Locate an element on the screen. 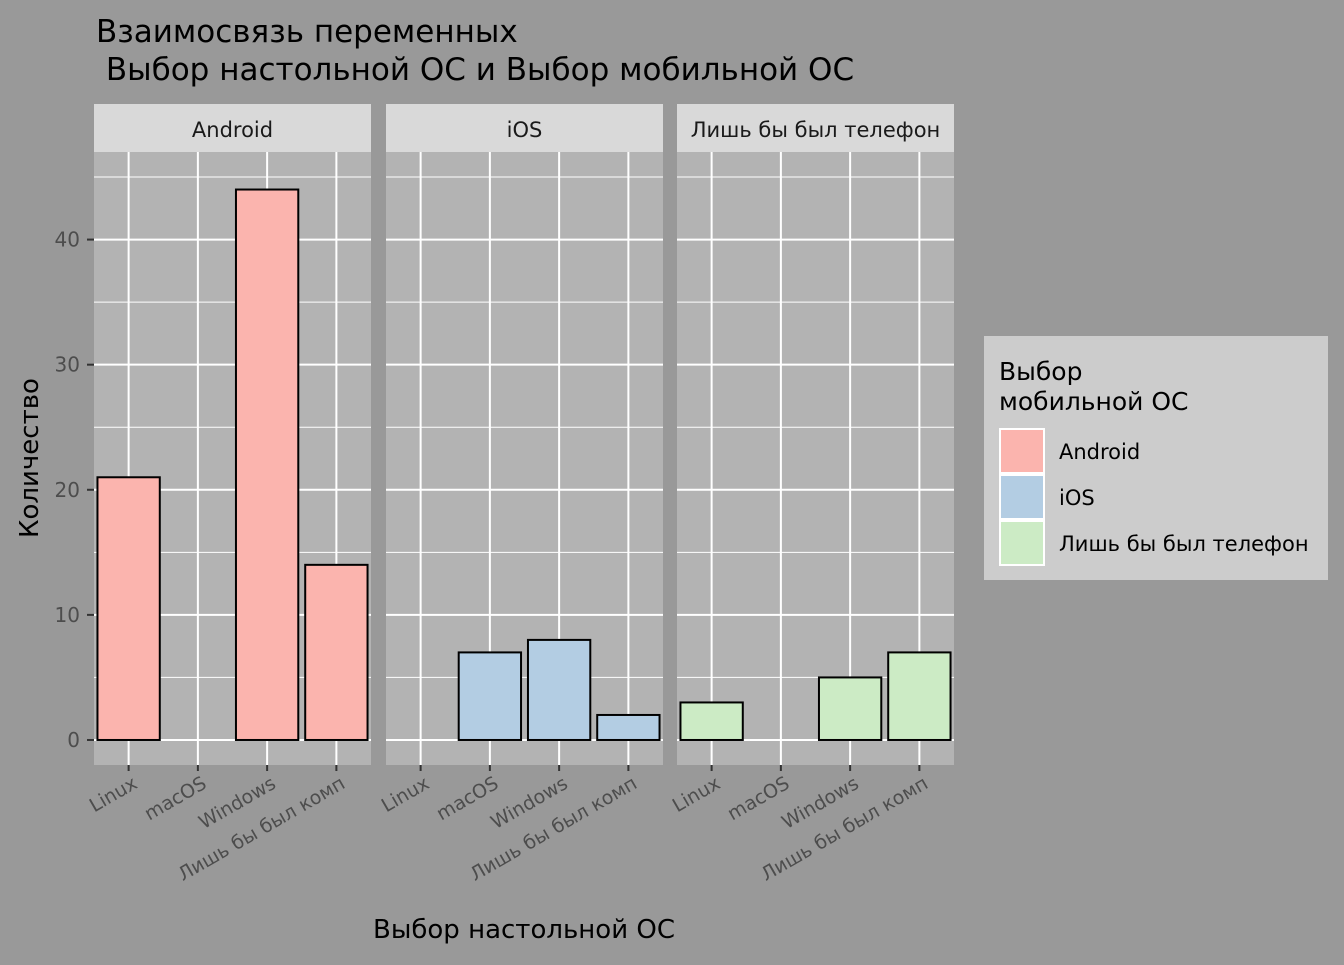 This screenshot has height=965, width=1344. y-axis: 0 10 20 30 40 is located at coordinates (74, 490).